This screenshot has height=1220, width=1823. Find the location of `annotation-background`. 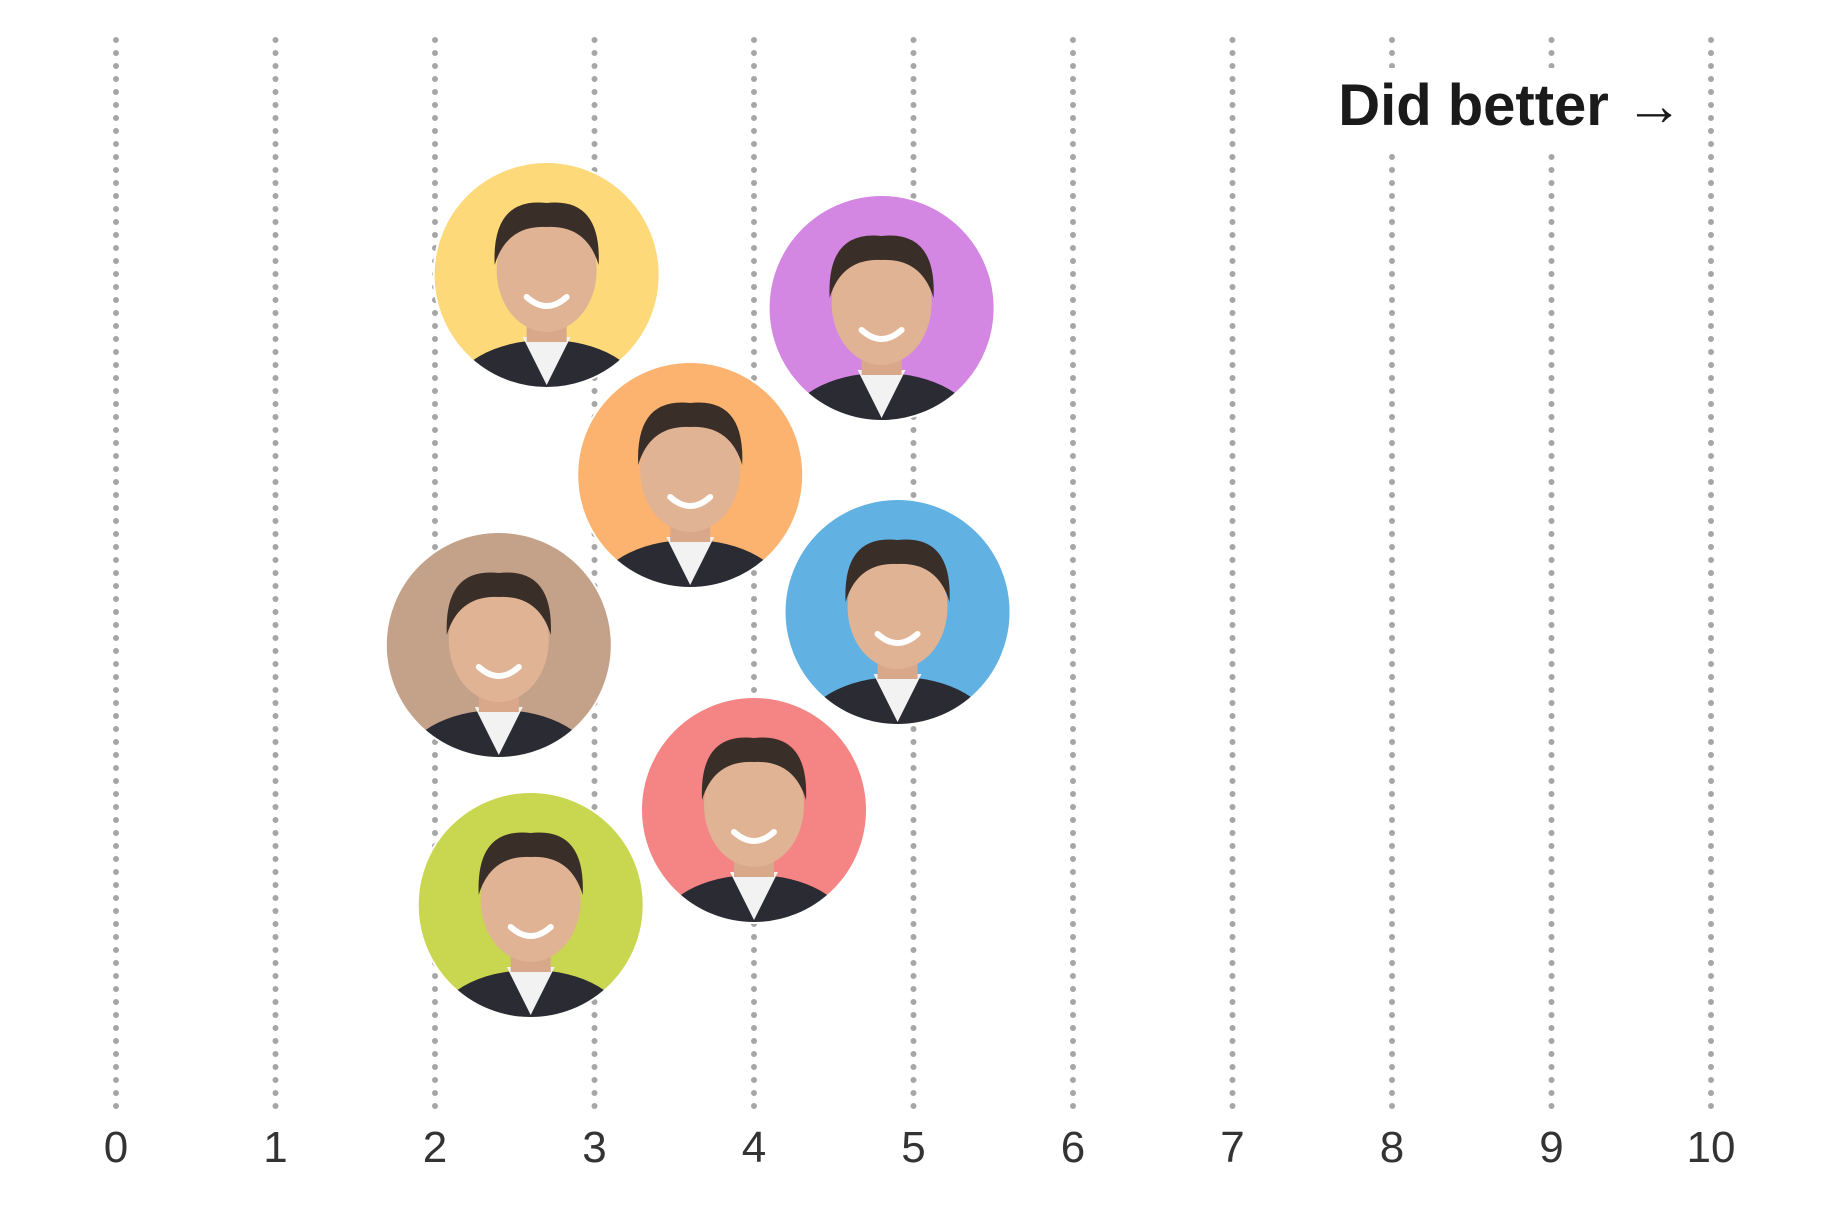

annotation-background is located at coordinates (1525, 108).